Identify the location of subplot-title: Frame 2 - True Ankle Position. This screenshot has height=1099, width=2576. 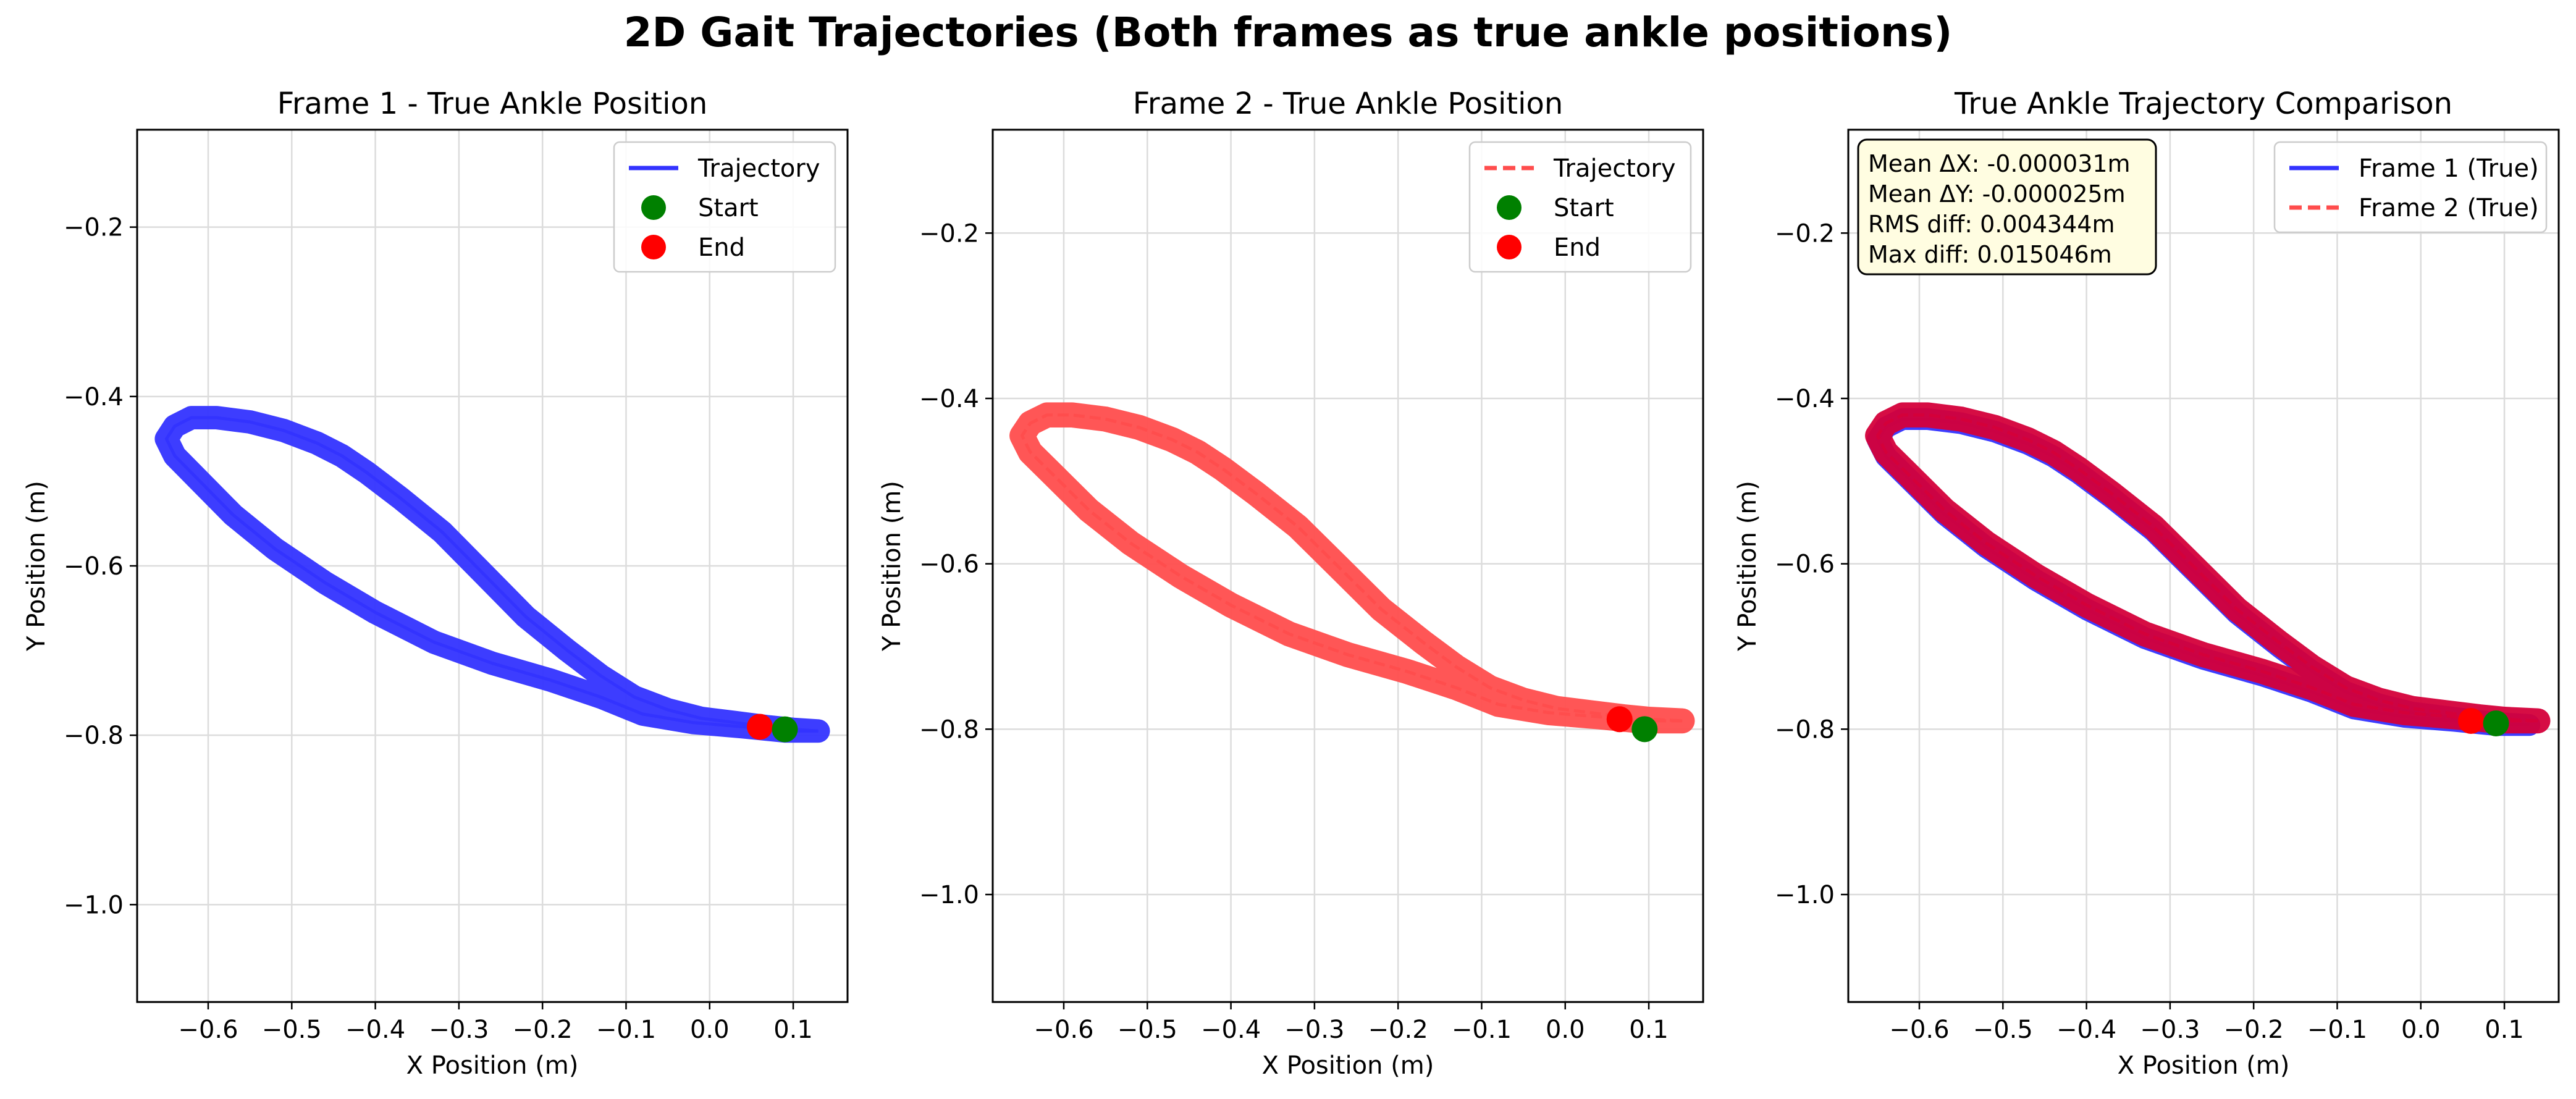
(1348, 103).